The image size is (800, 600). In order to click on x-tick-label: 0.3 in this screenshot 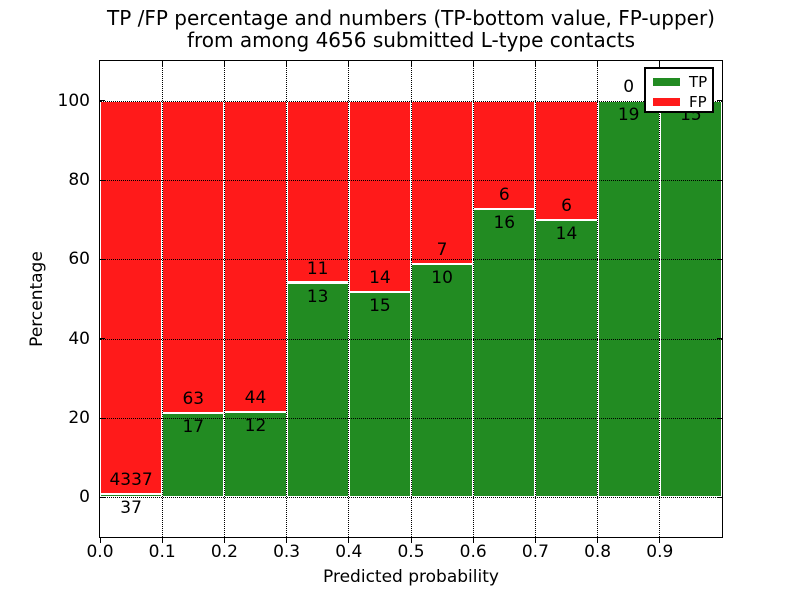, I will do `click(287, 552)`.